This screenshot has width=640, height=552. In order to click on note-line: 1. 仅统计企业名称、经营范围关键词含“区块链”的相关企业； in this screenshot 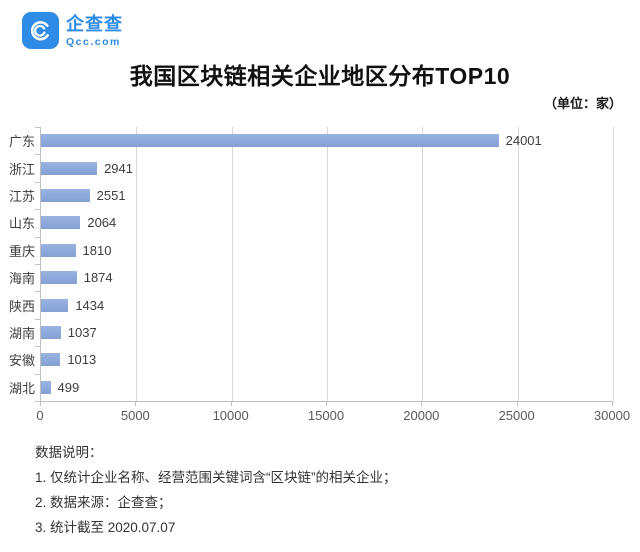, I will do `click(216, 477)`.